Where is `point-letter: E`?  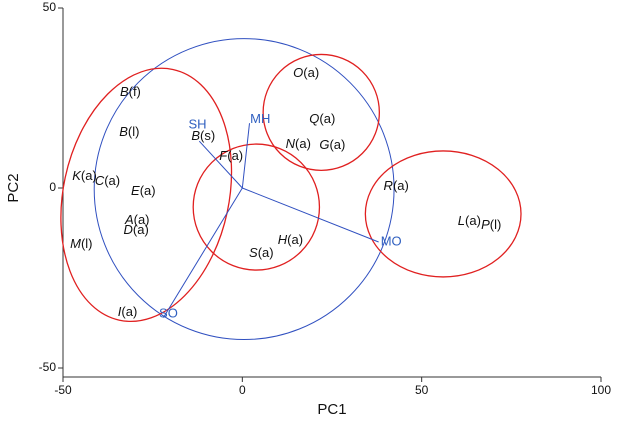 point-letter: E is located at coordinates (135, 190).